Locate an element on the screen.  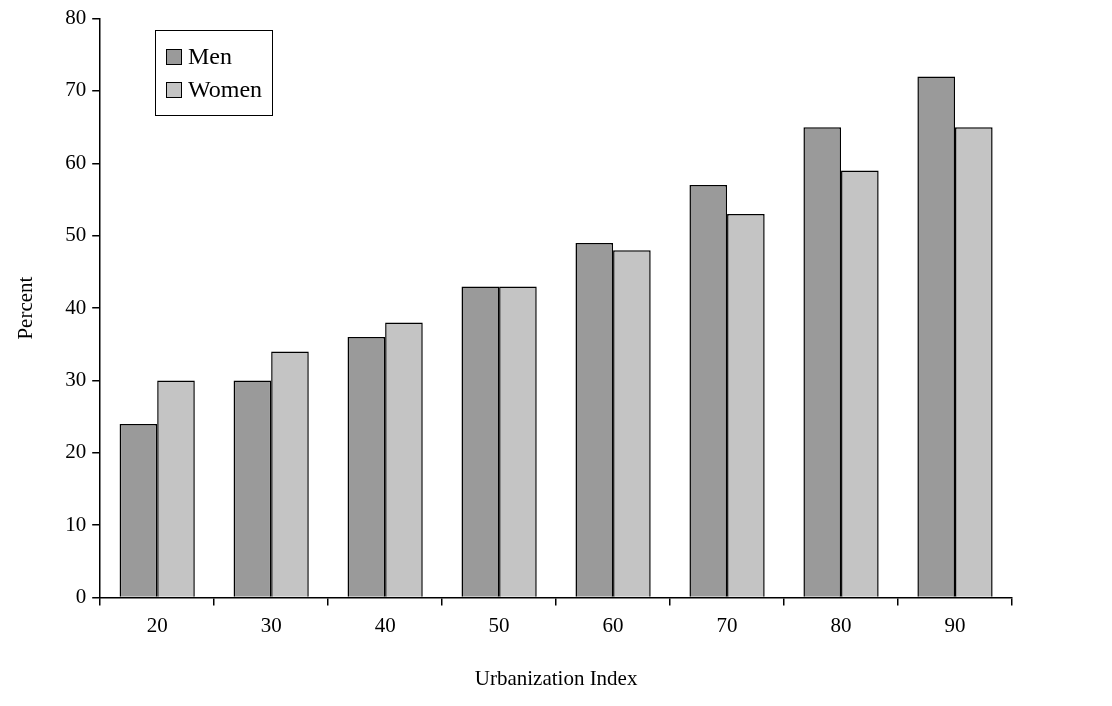
x-tick-label: 20 is located at coordinates (157, 624).